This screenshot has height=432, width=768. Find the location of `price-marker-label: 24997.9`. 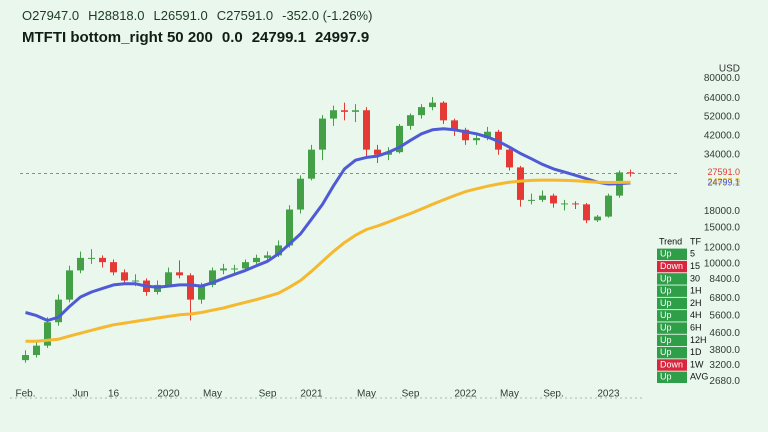

price-marker-label: 24997.9 is located at coordinates (723, 182).